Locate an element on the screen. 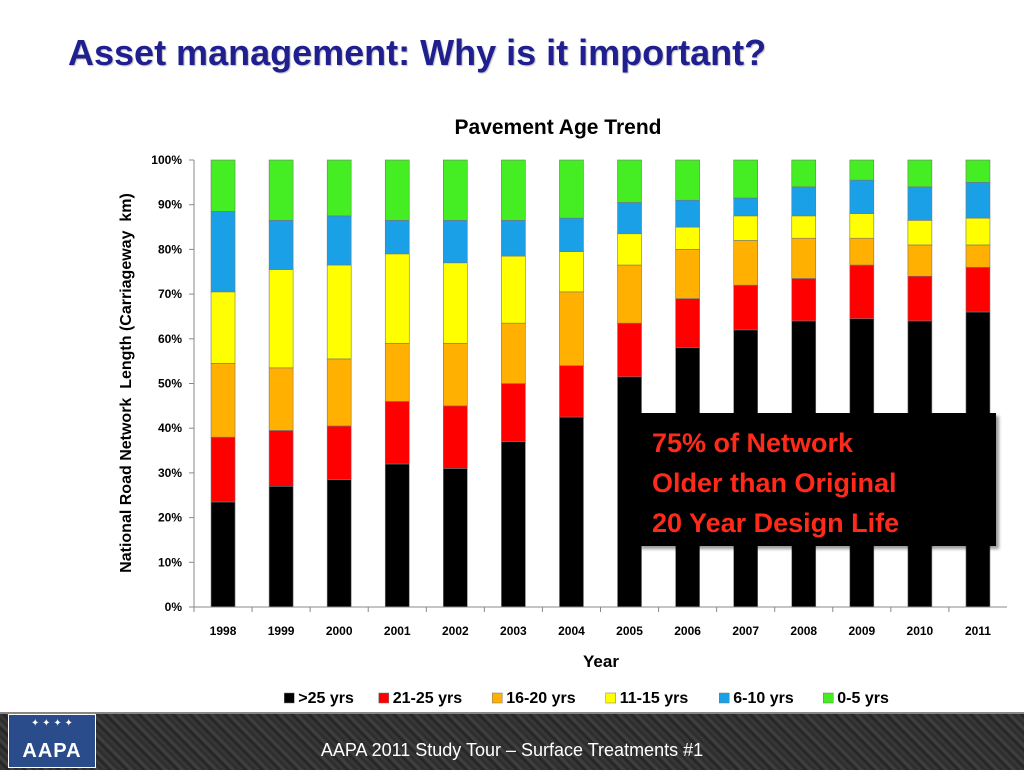 This screenshot has height=770, width=1024. x-tick-label: 2010 is located at coordinates (920, 631).